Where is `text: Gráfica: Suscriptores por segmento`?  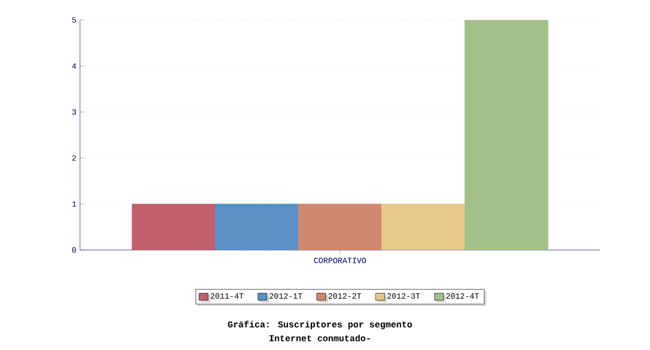 text: Gráfica: Suscriptores por segmento is located at coordinates (320, 325).